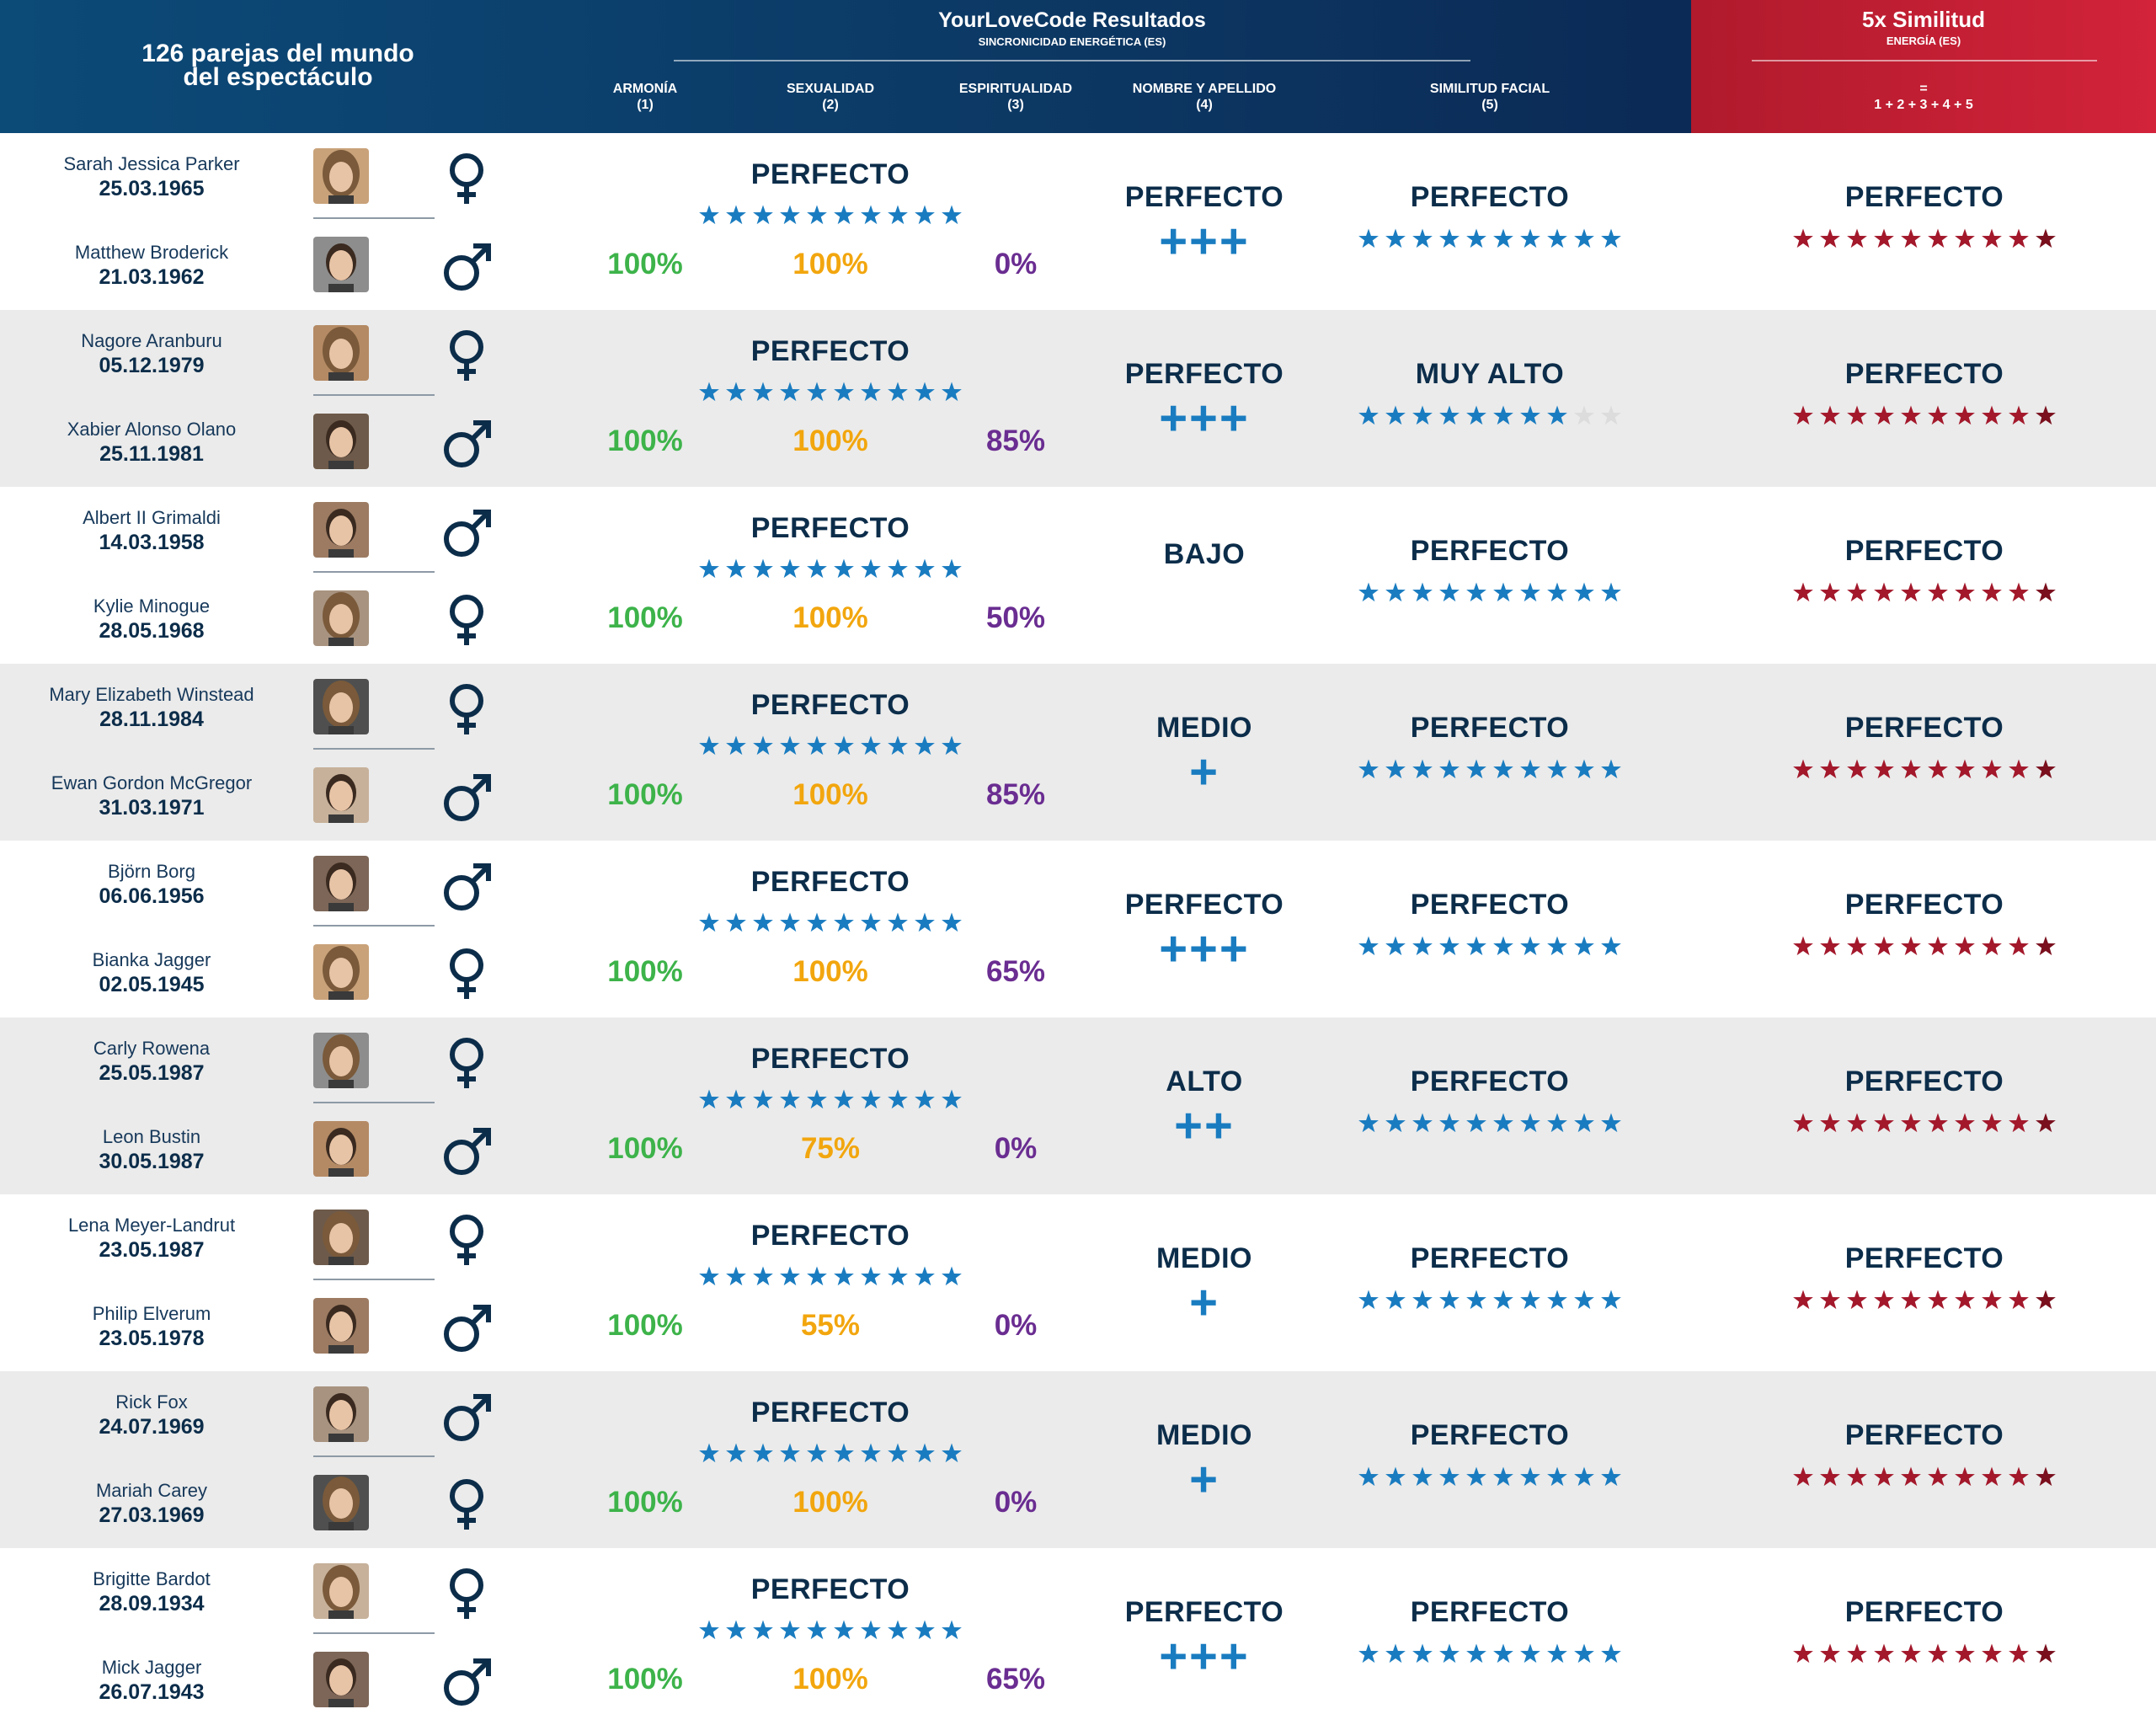 This screenshot has width=2156, height=1725. What do you see at coordinates (1016, 97) in the screenshot?
I see `col-header-espiritualidad: ESPIRITUALIDAD (3)` at bounding box center [1016, 97].